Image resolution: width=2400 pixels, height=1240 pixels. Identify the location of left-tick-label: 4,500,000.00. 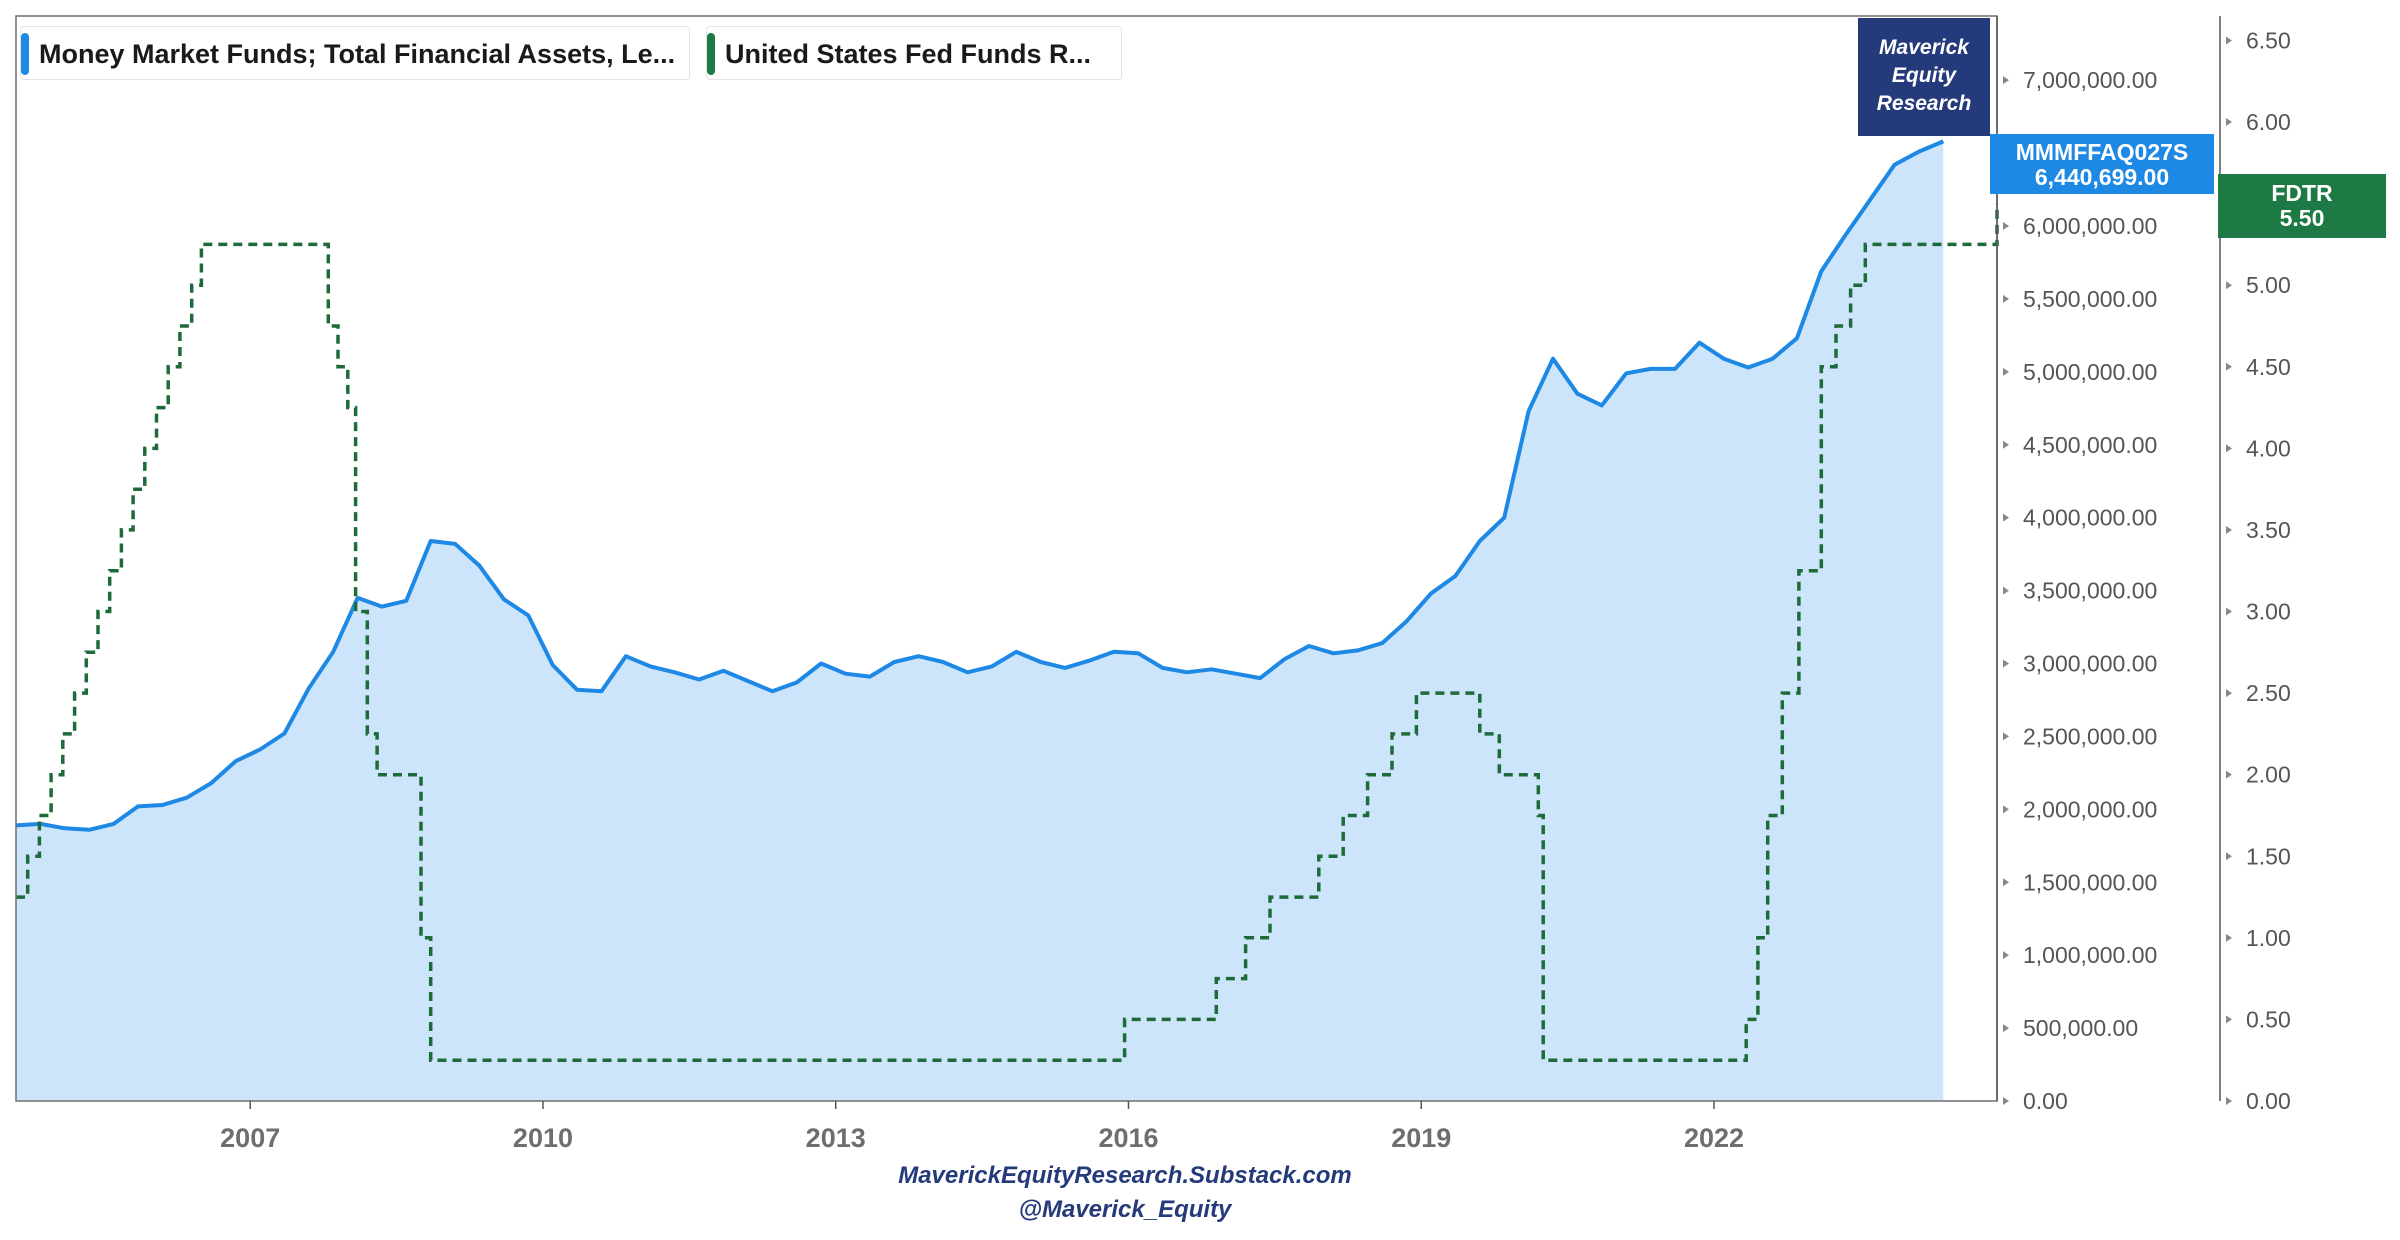
(2090, 445).